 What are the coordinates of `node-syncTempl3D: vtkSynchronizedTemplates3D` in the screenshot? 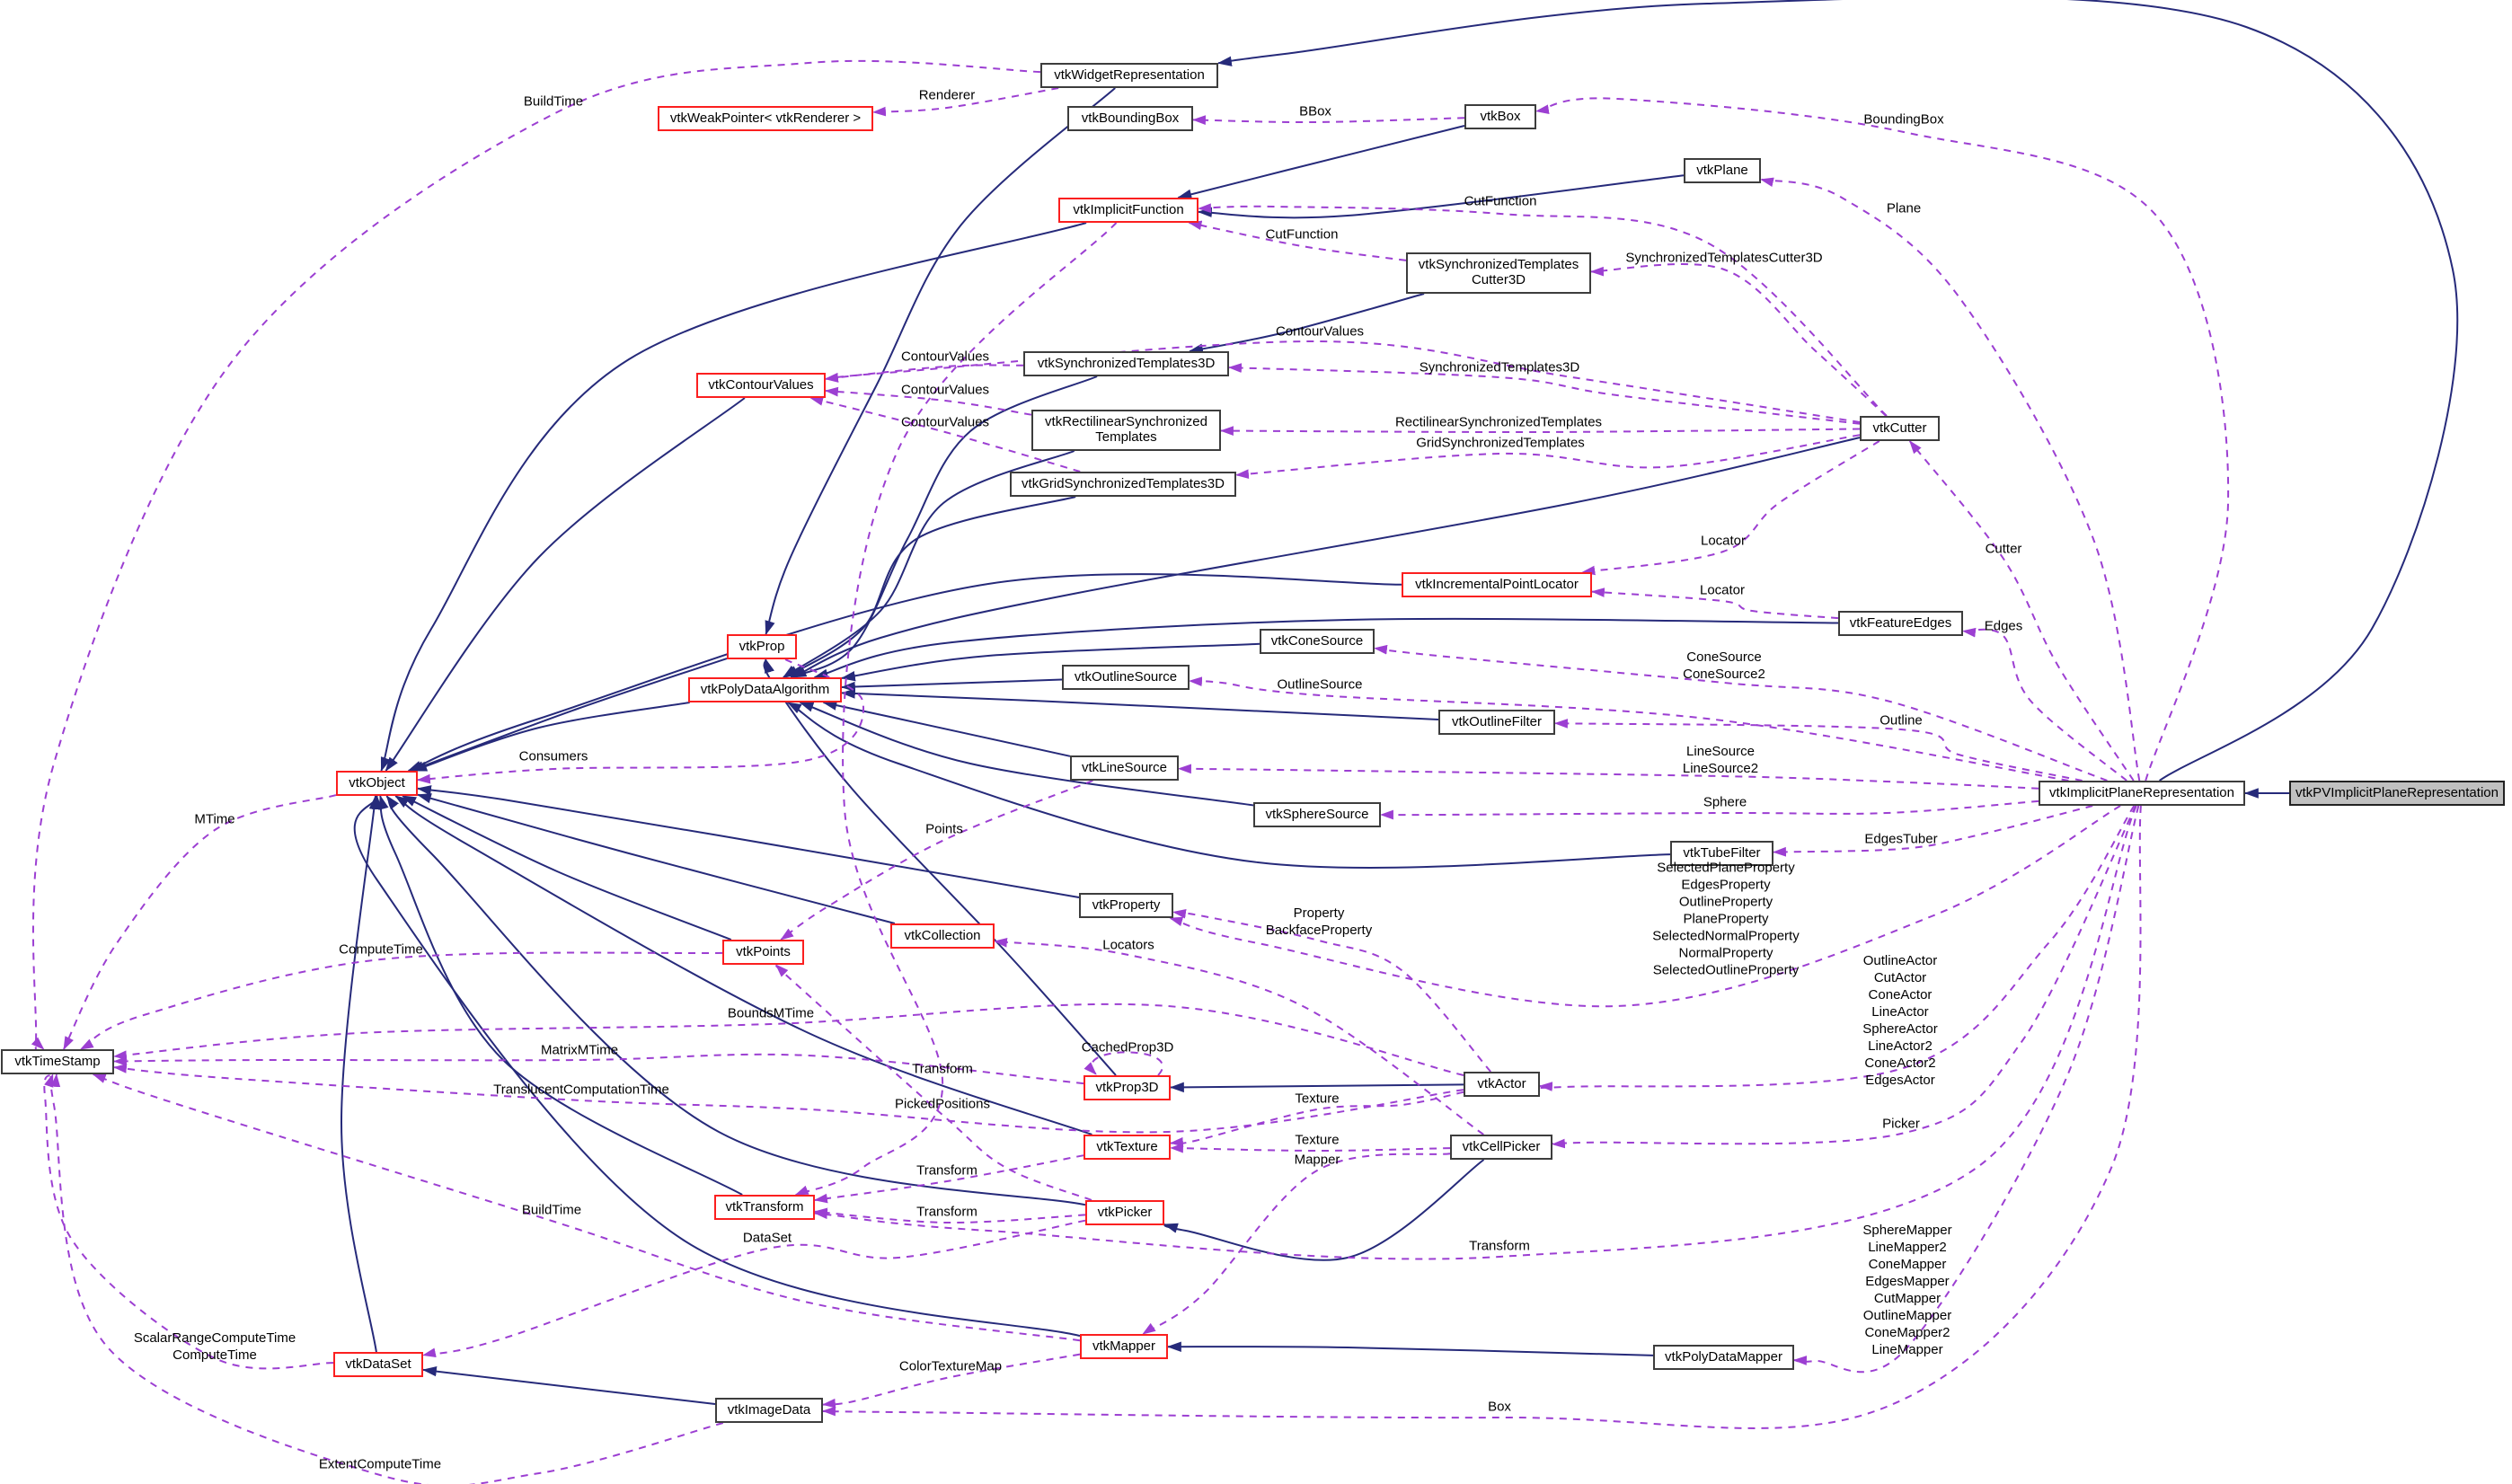 It's located at (1126, 363).